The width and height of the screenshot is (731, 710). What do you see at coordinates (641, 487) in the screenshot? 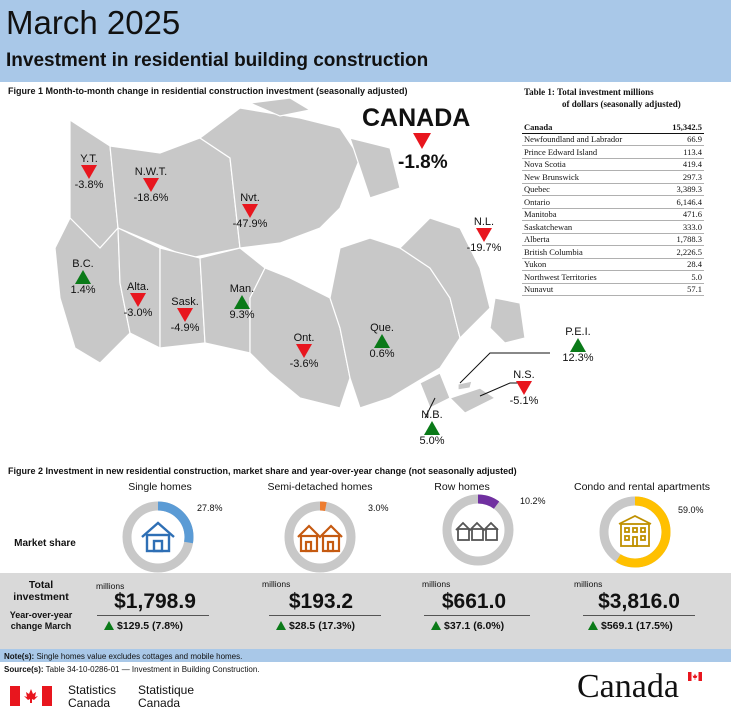
I see `segment-title: Condo and rental apartments` at bounding box center [641, 487].